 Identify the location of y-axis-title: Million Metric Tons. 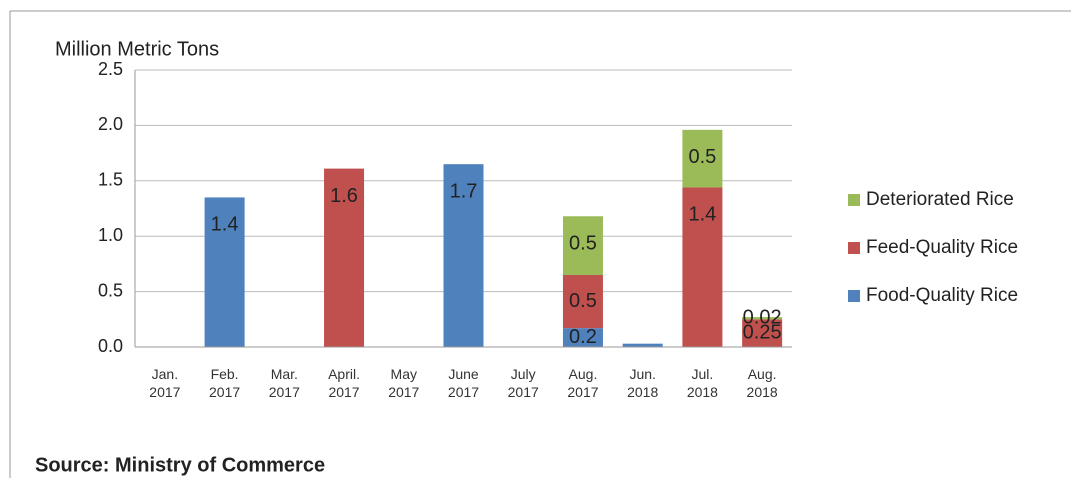
(137, 49).